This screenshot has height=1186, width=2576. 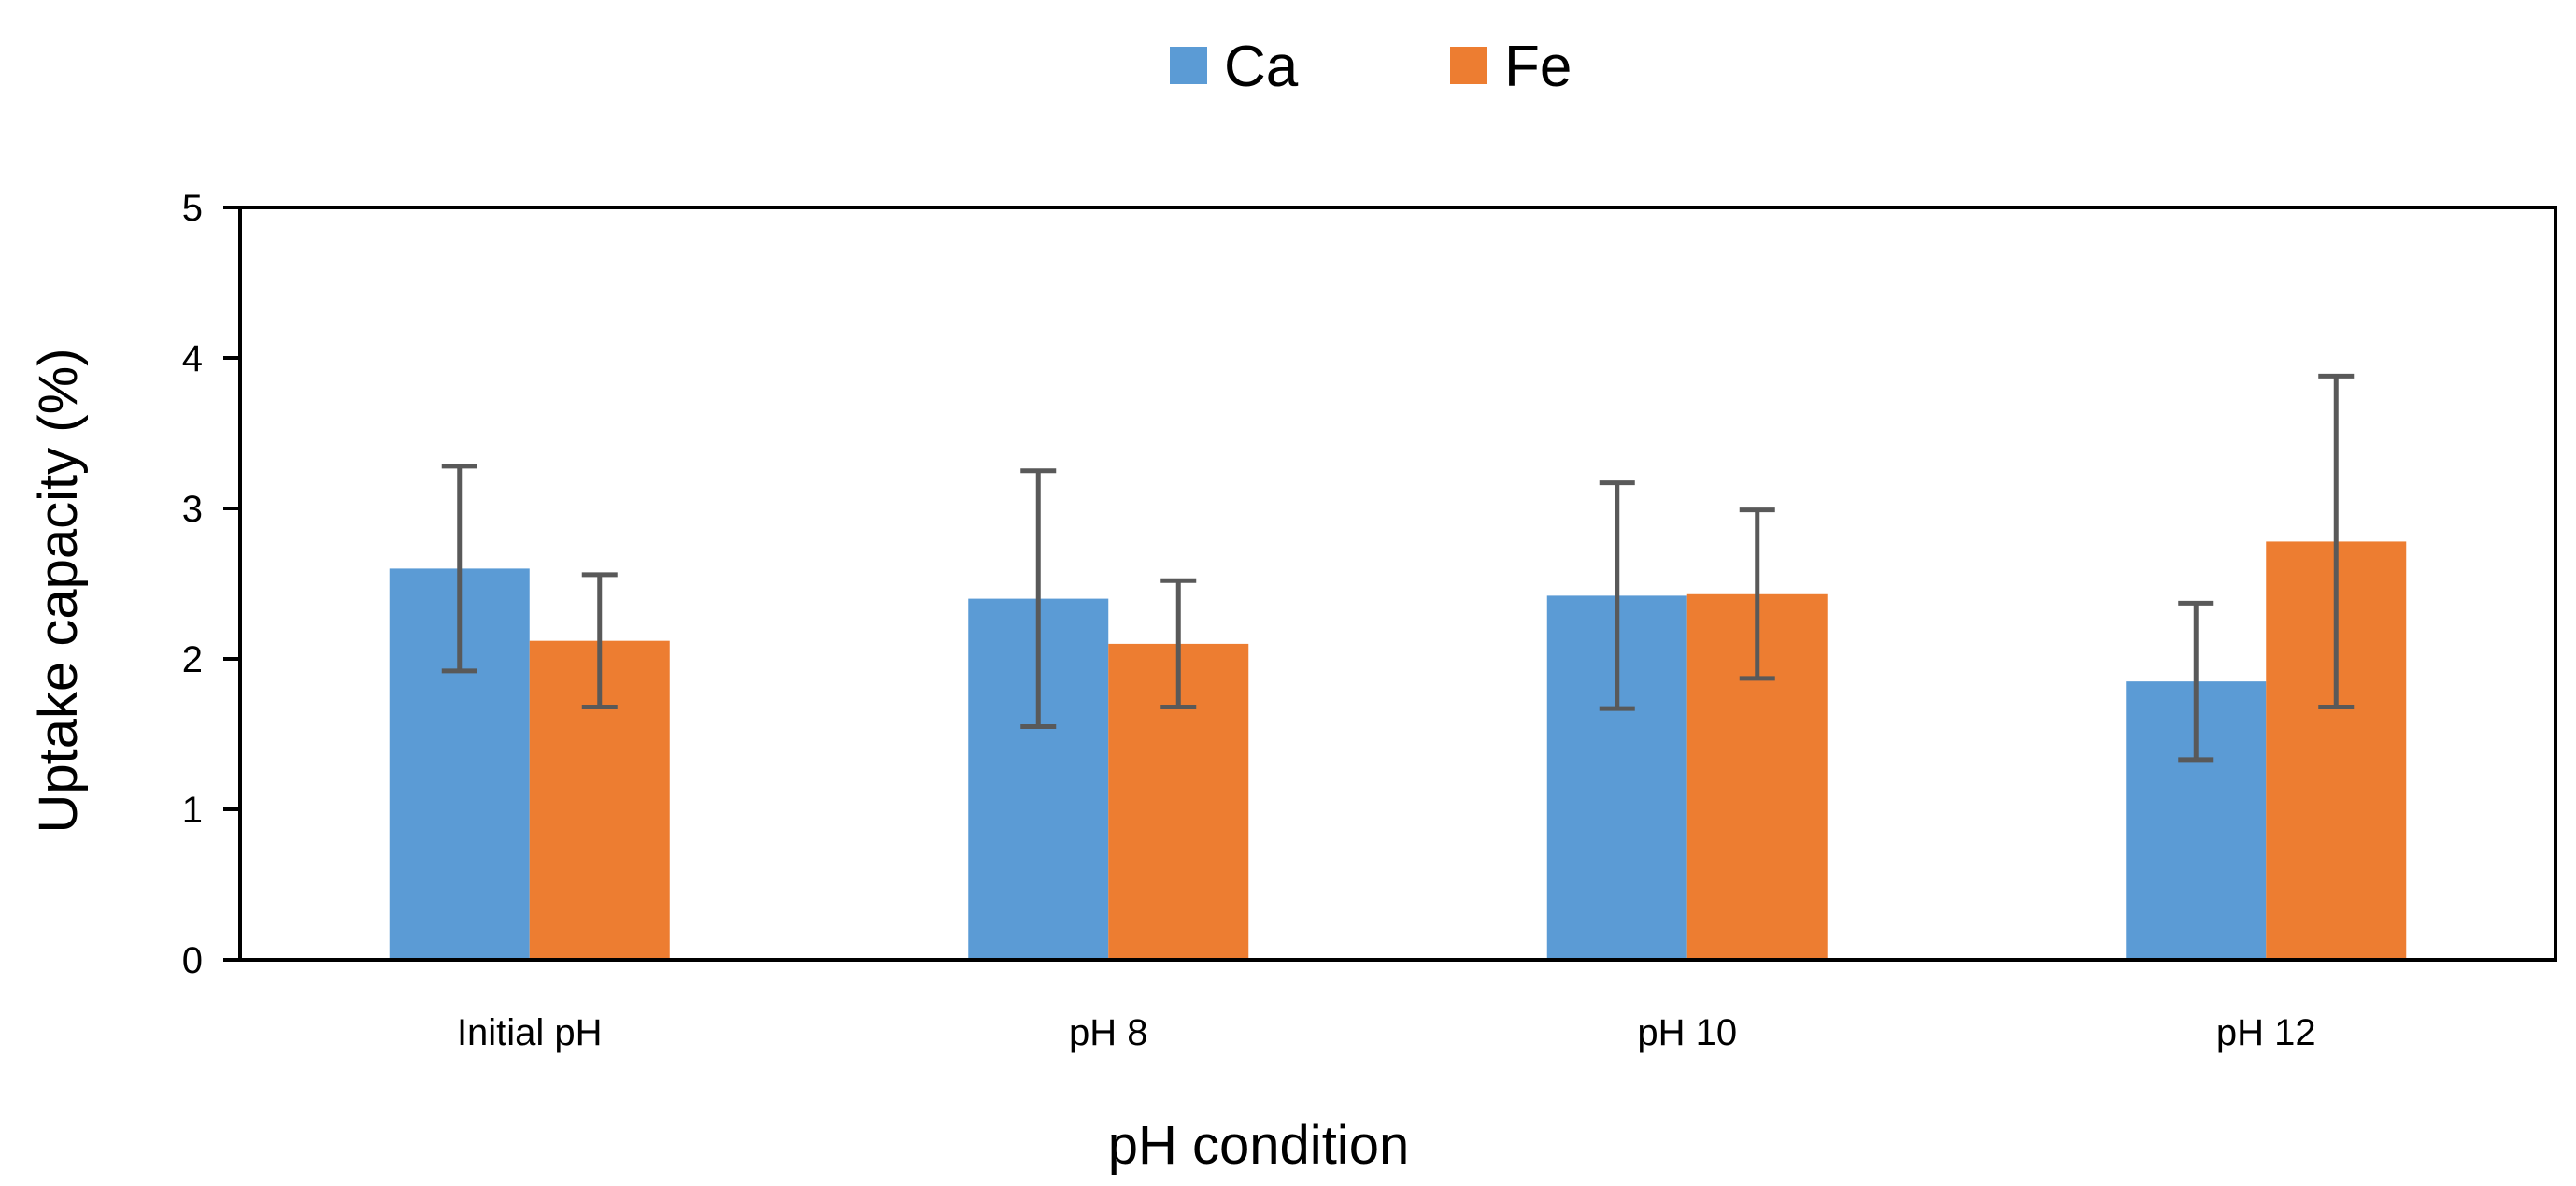 I want to click on y-tick-label: 4, so click(x=192, y=358).